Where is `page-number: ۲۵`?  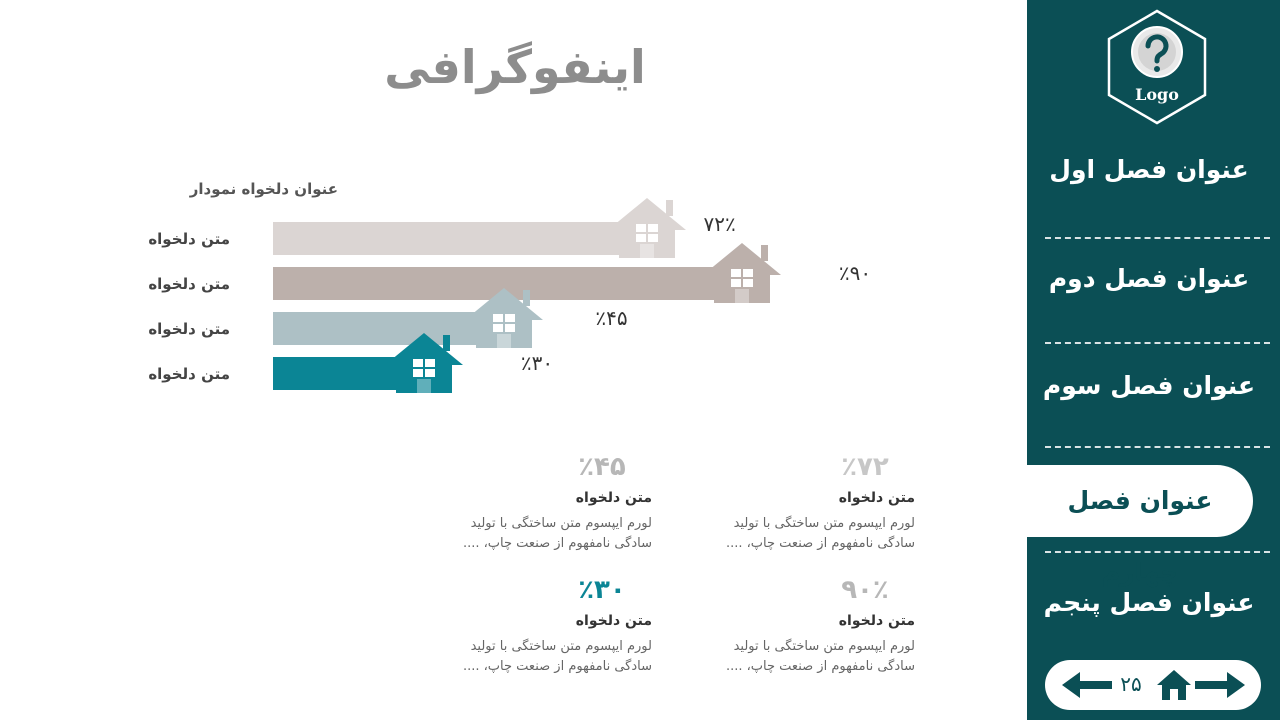 page-number: ۲۵ is located at coordinates (1131, 684).